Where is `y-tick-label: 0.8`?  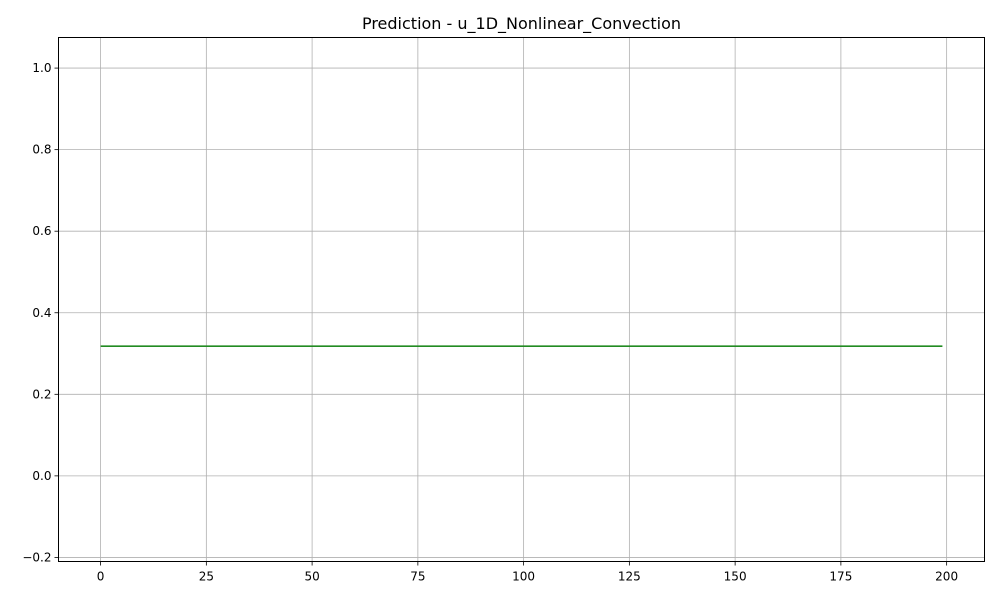 y-tick-label: 0.8 is located at coordinates (41, 150).